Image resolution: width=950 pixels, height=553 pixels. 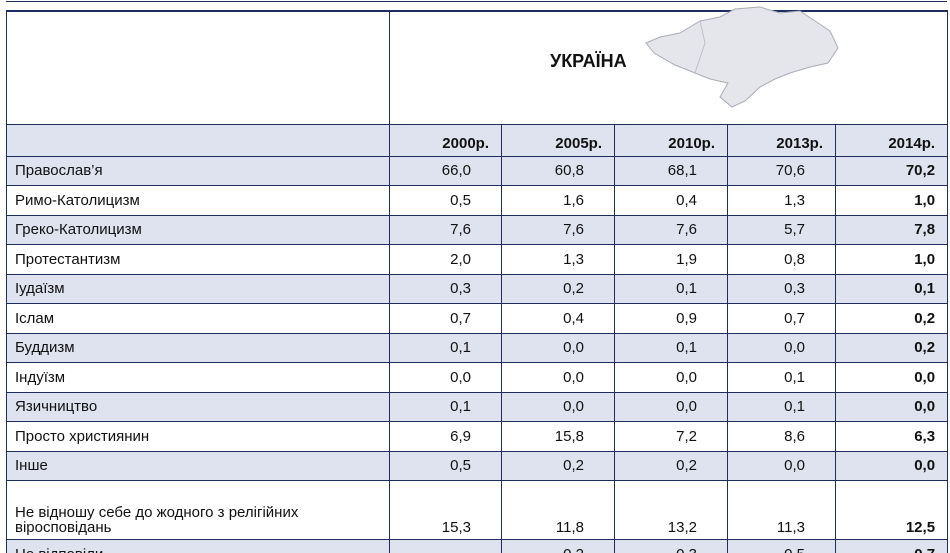 I want to click on row: Просто християнин 6,9 15,8 7,2 8,6 6,3, so click(x=477, y=436).